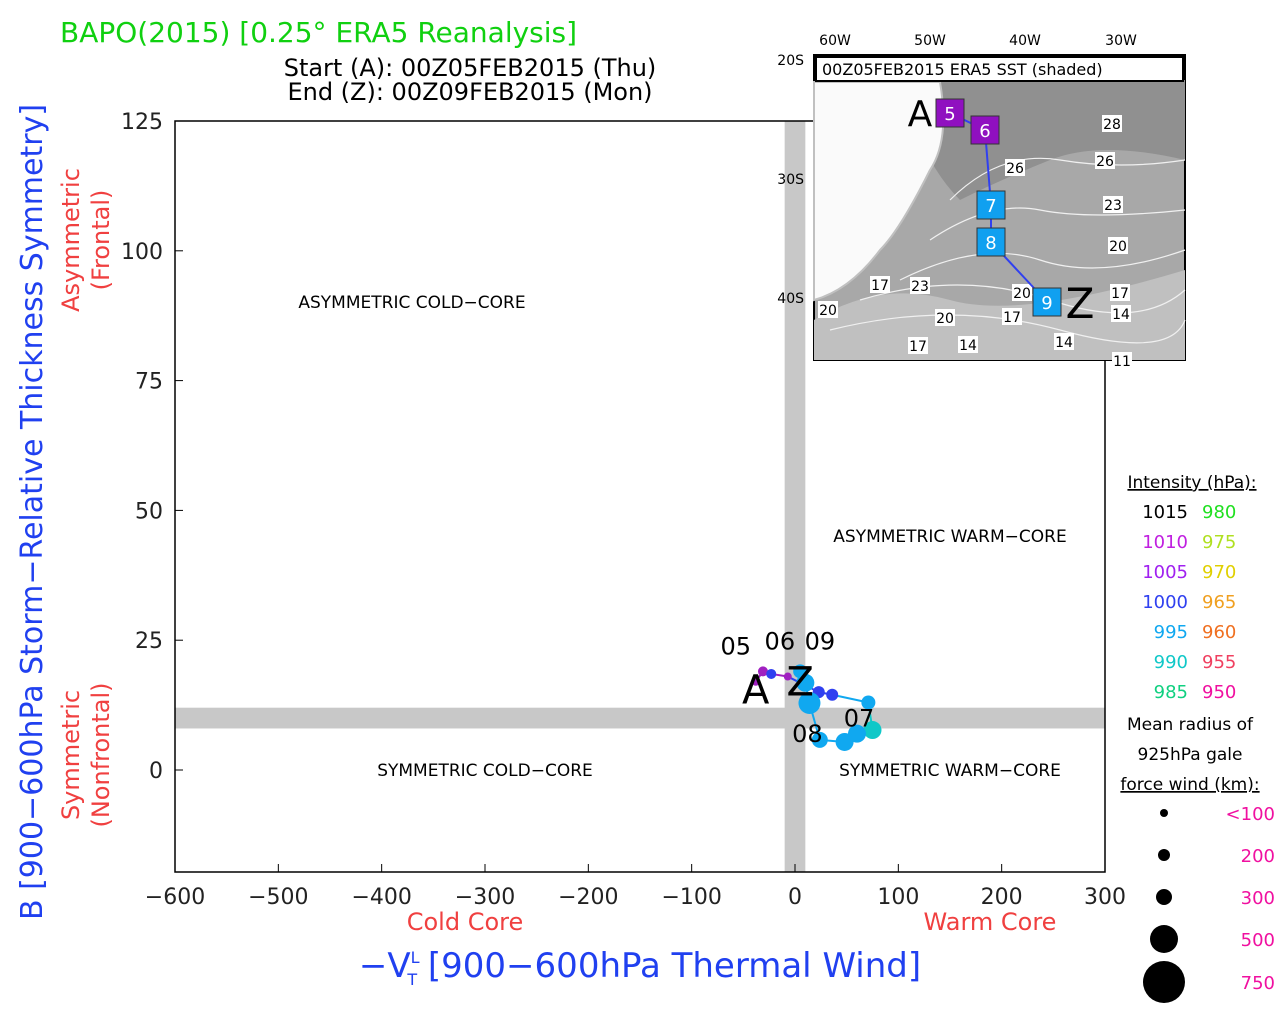  What do you see at coordinates (485, 771) in the screenshot?
I see `quadrant-symmetric-cold-core: SYMMETRIC COLD−CORE` at bounding box center [485, 771].